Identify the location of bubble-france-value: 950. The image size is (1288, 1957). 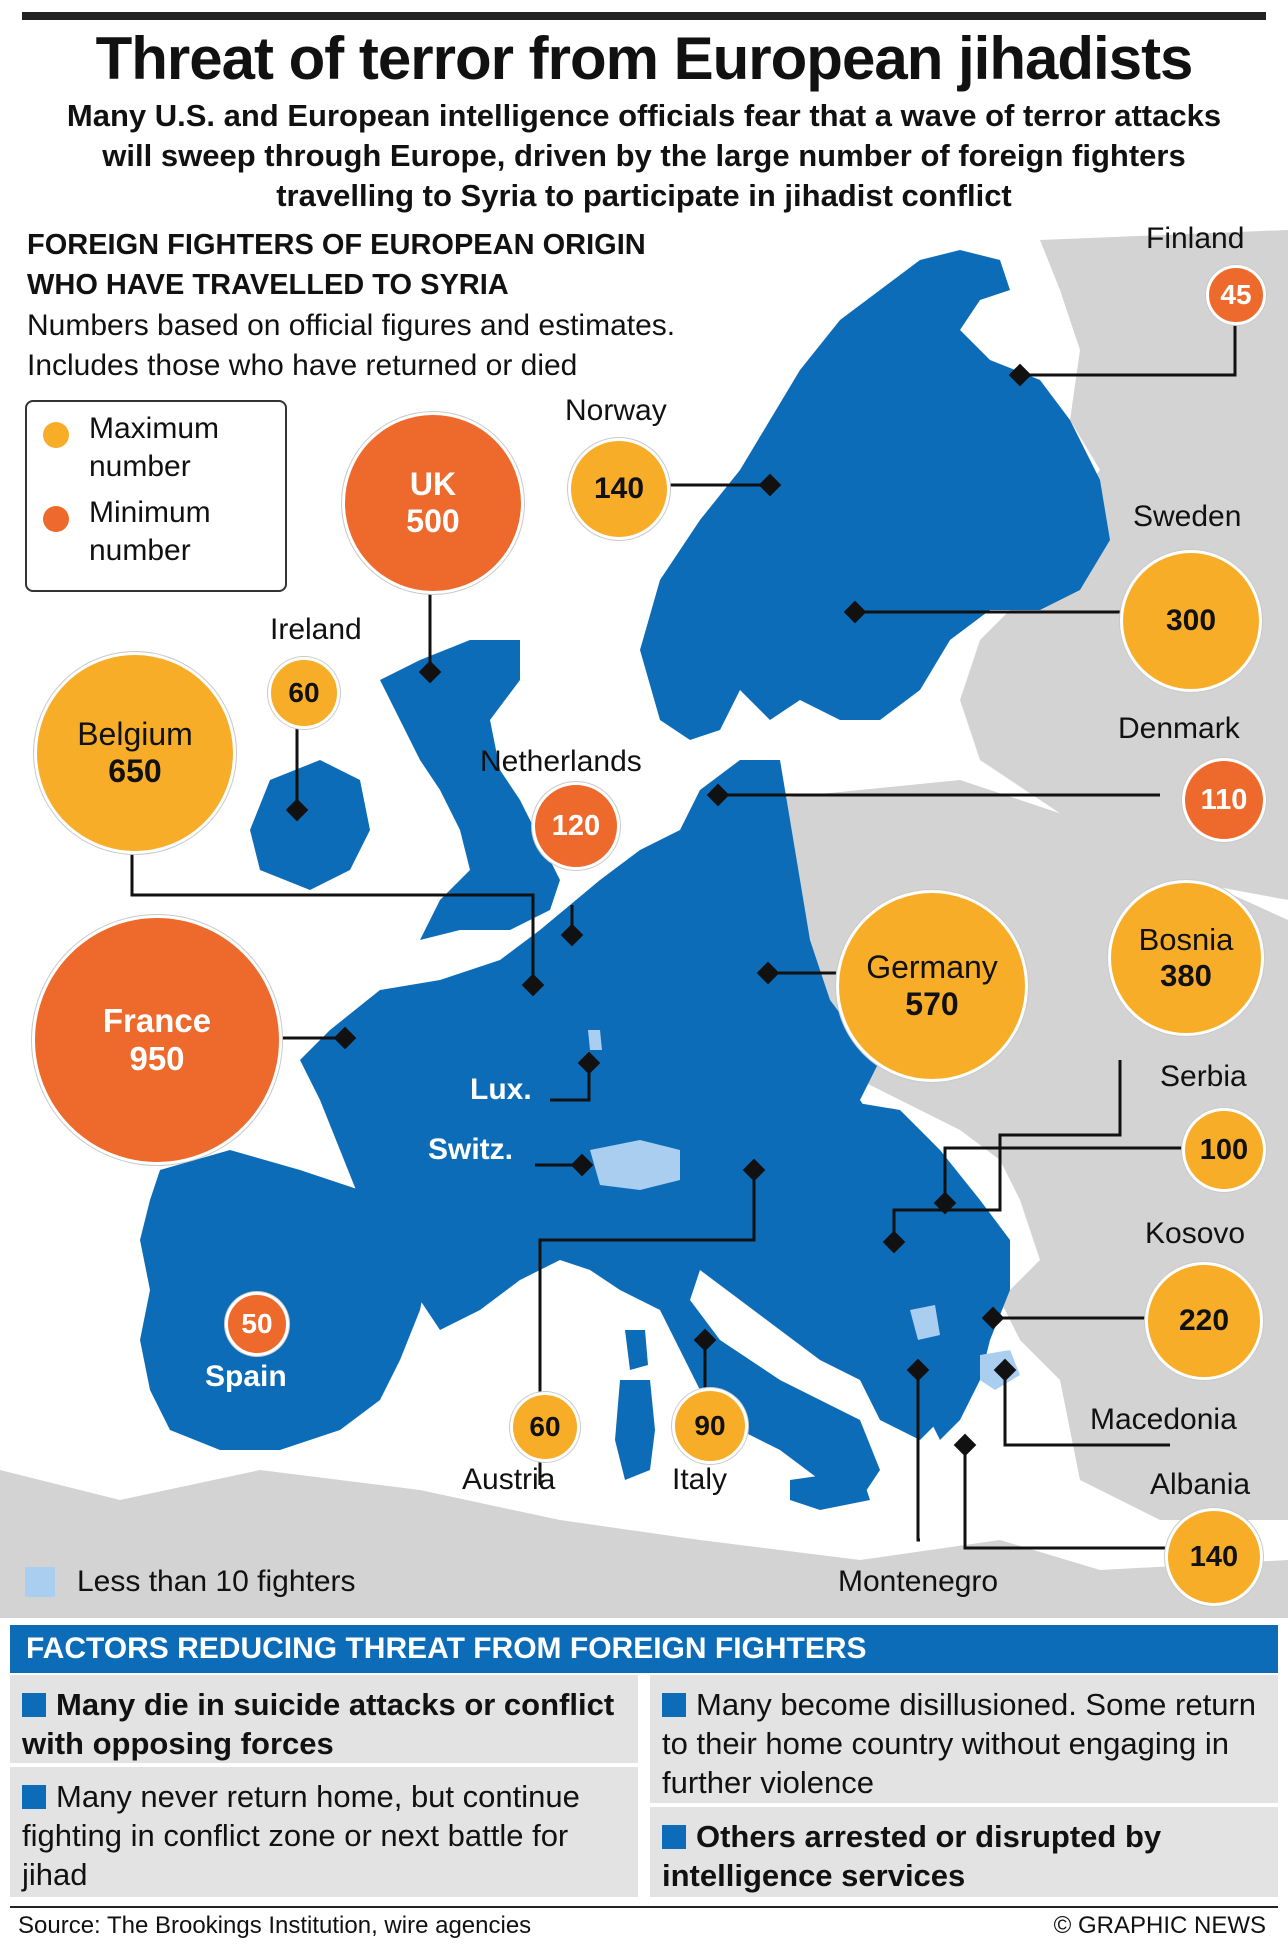
(157, 1058).